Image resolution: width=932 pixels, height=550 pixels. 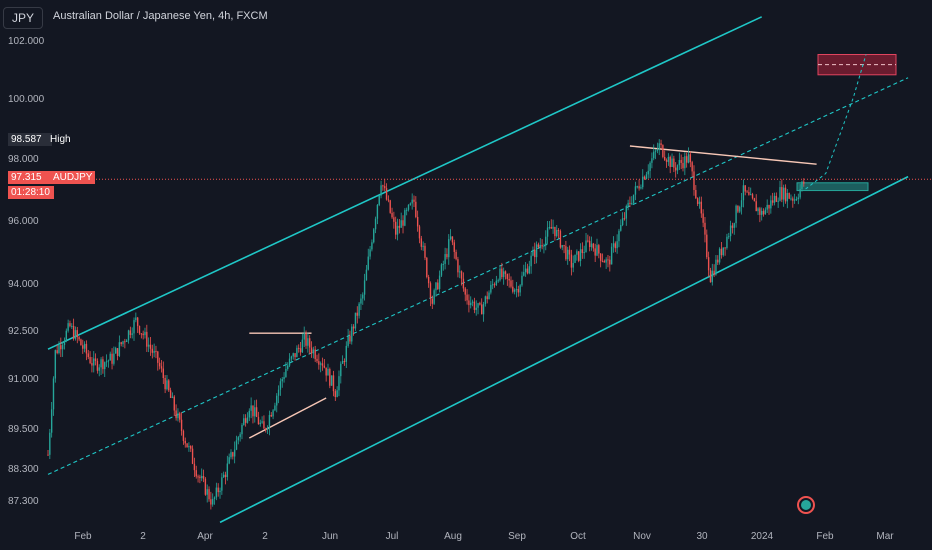 What do you see at coordinates (26, 41) in the screenshot?
I see `y-tick-label: 102.000` at bounding box center [26, 41].